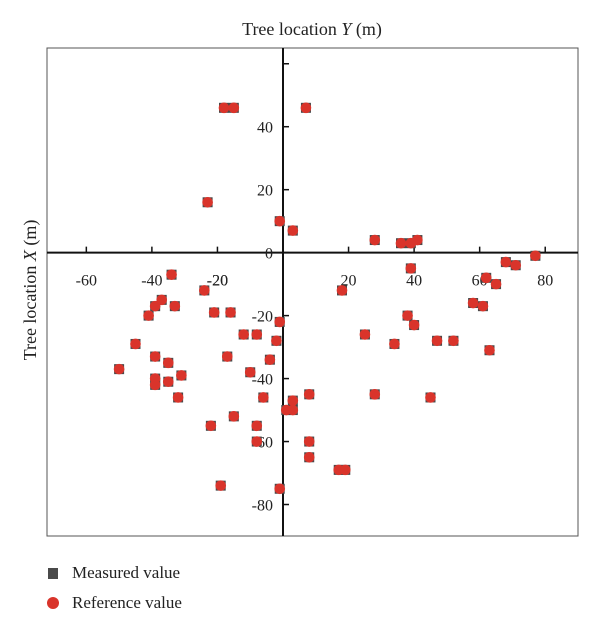 This screenshot has height=629, width=600. Describe the element at coordinates (126, 572) in the screenshot. I see `legend-label-measured: Measured value` at that location.